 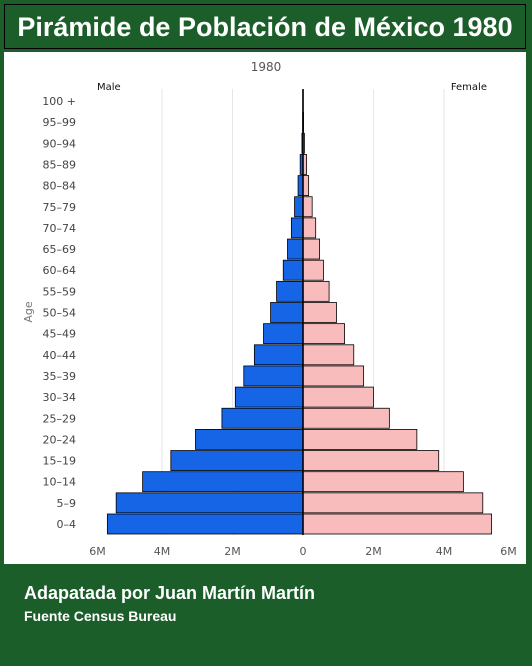 I want to click on credit-text: Adapatada por Juan Martín Martín, so click(x=170, y=593).